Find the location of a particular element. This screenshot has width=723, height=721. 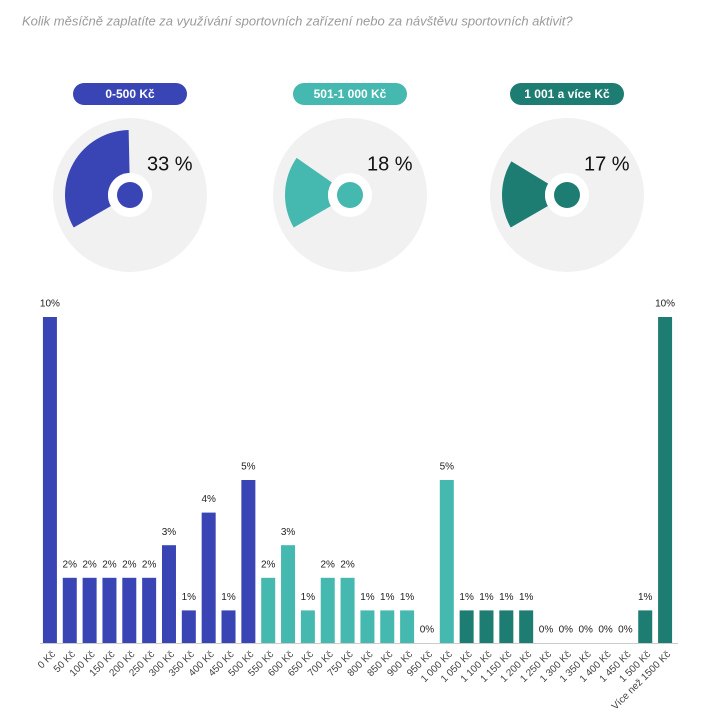

pill-label: 1 001 a více Kč is located at coordinates (567, 94).